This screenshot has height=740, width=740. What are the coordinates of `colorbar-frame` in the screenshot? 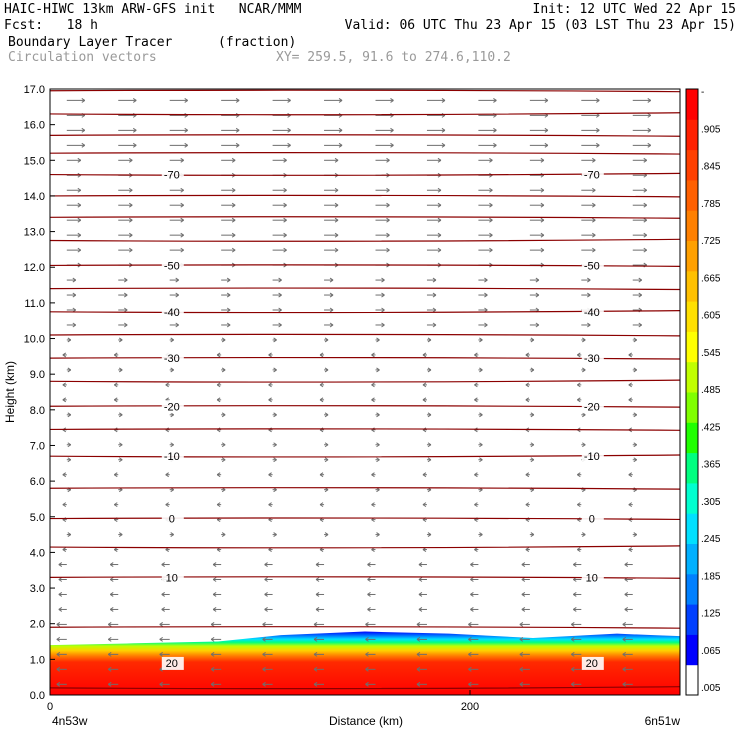 It's located at (692, 392).